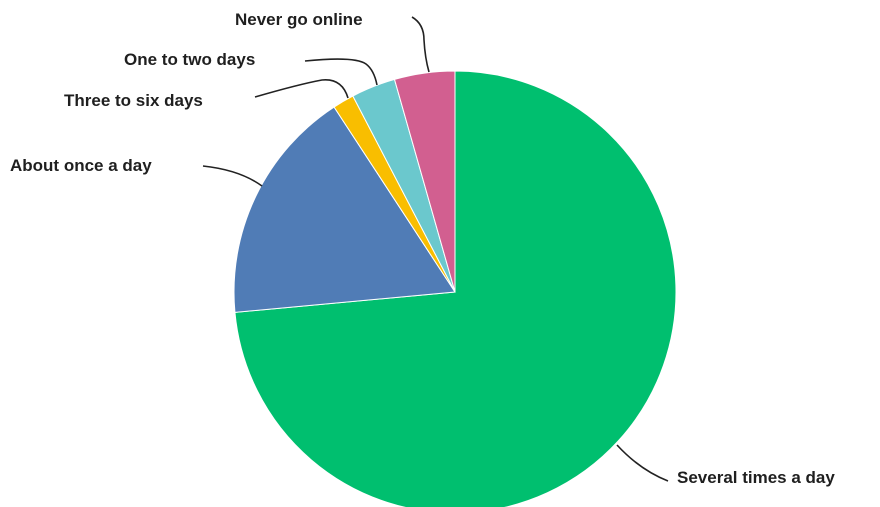 This screenshot has height=507, width=880. I want to click on pie-slice-about-once-a-day, so click(344, 209).